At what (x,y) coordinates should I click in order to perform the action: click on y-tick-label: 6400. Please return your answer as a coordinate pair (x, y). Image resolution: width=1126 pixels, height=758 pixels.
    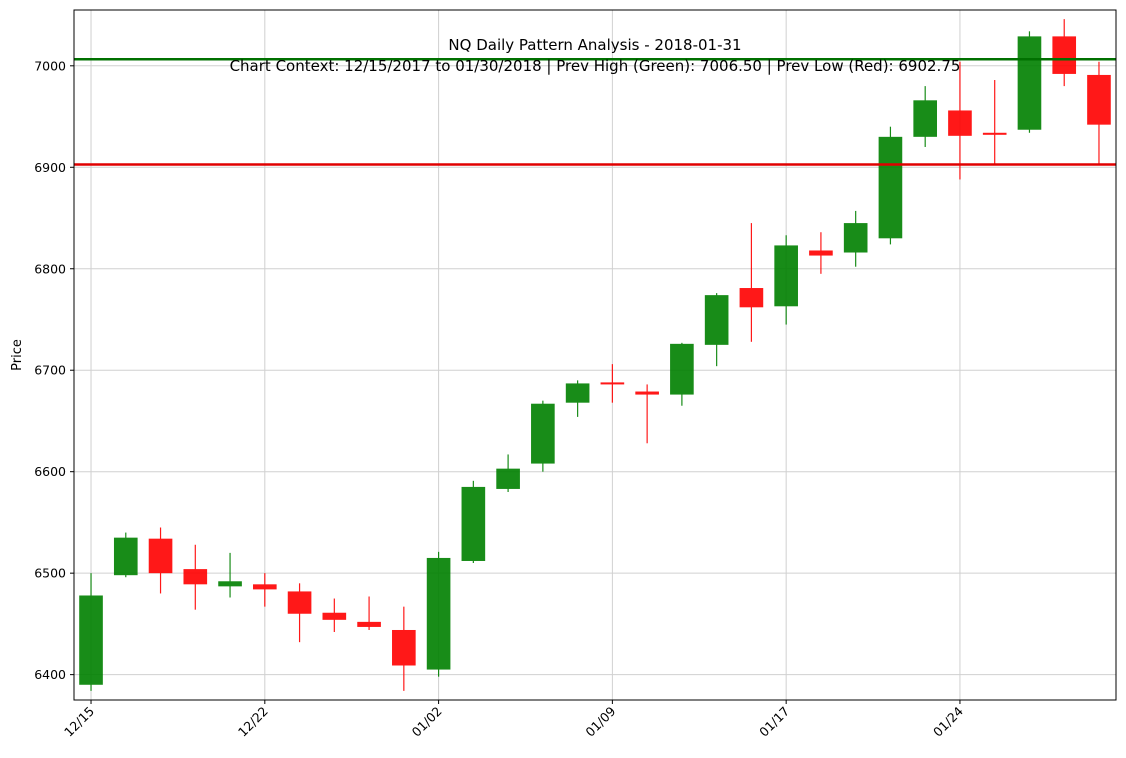
    Looking at the image, I should click on (50, 674).